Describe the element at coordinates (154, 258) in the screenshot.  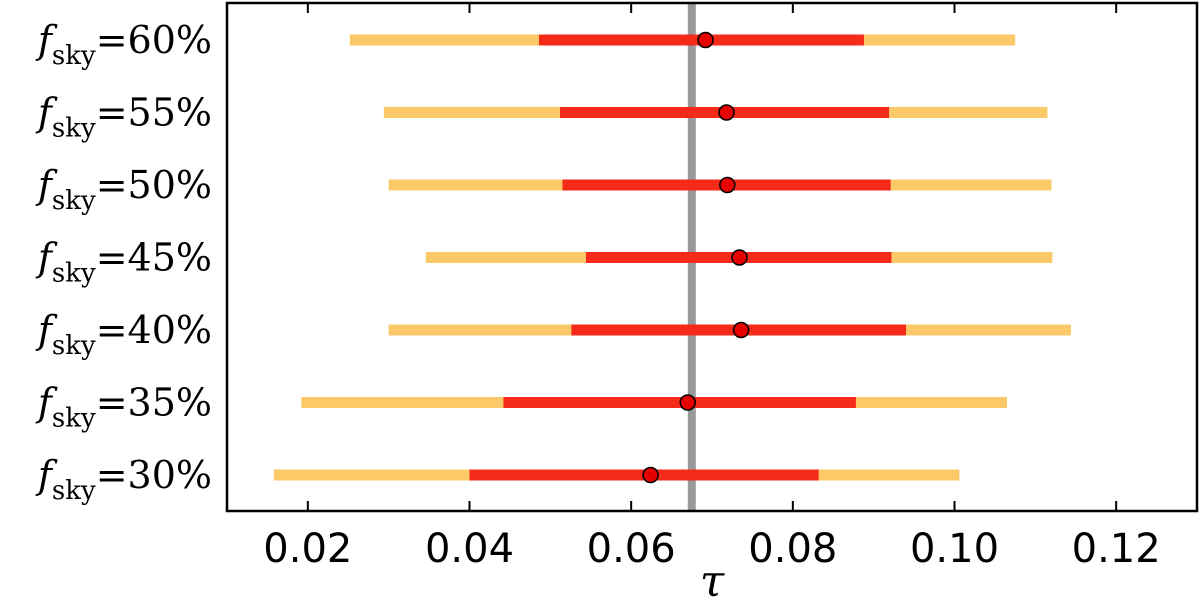
I see `y-label-value: =45%` at that location.